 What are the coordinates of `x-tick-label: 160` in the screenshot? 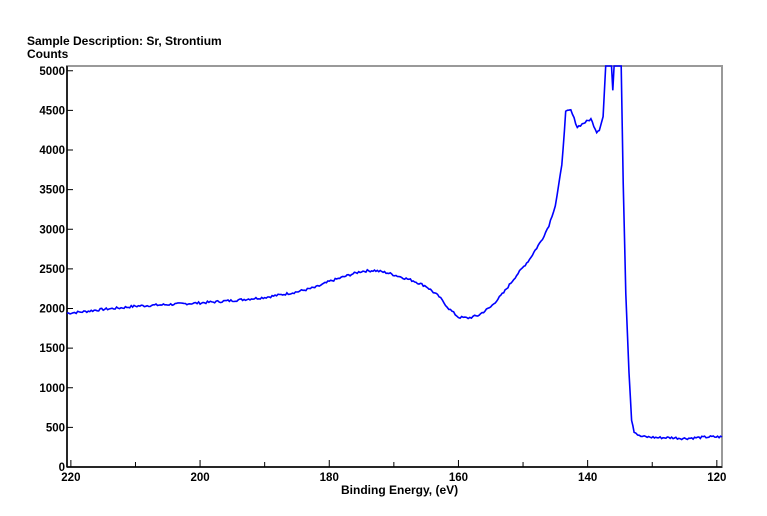 It's located at (458, 478).